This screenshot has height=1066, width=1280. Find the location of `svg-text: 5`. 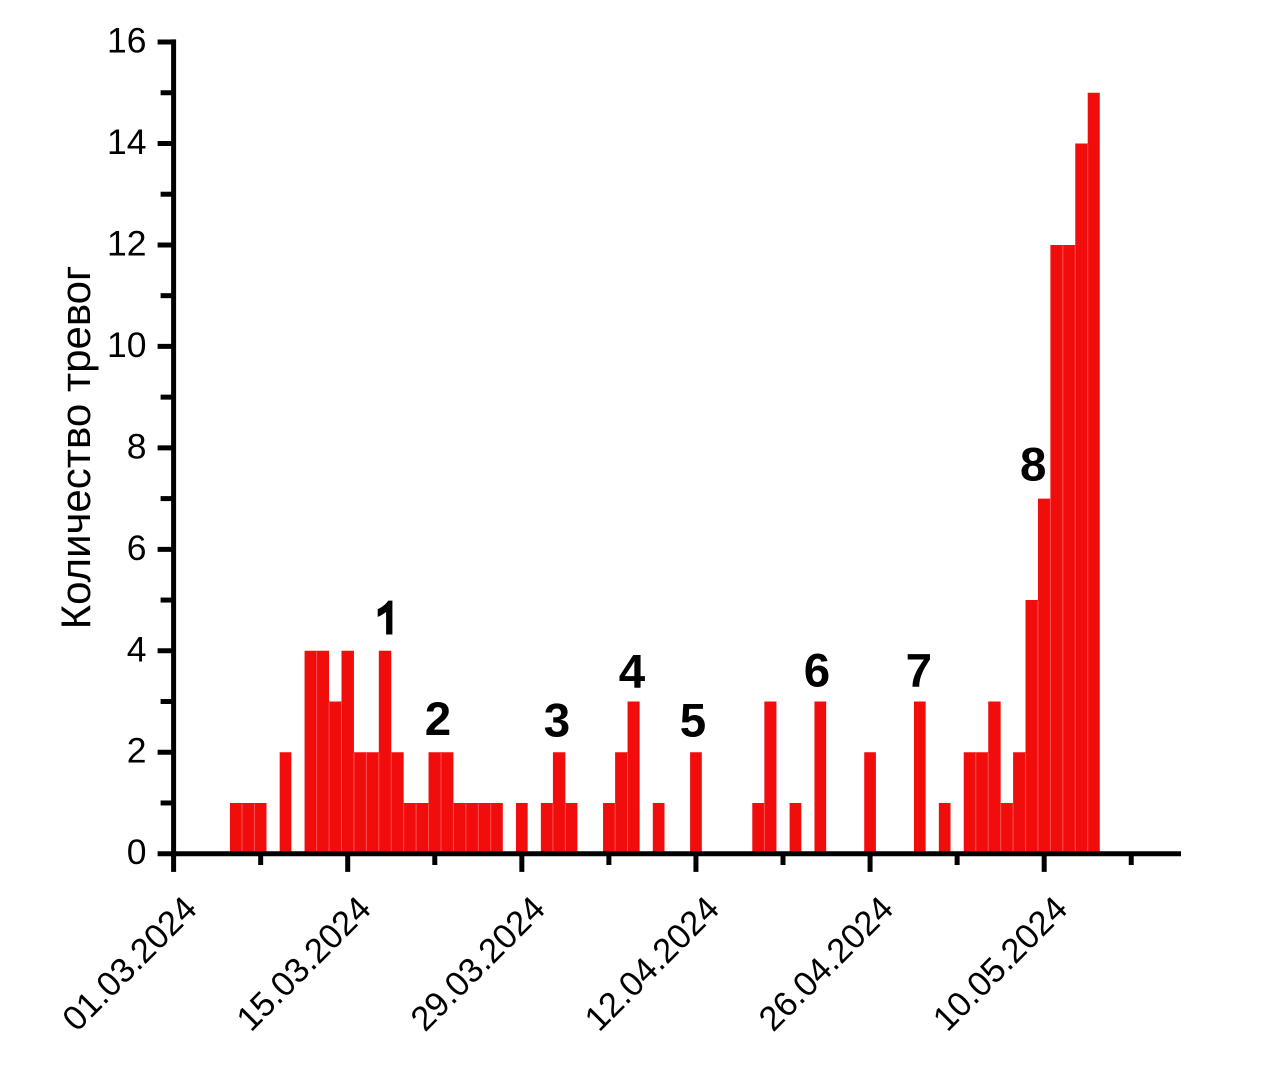

svg-text: 5 is located at coordinates (693, 721).